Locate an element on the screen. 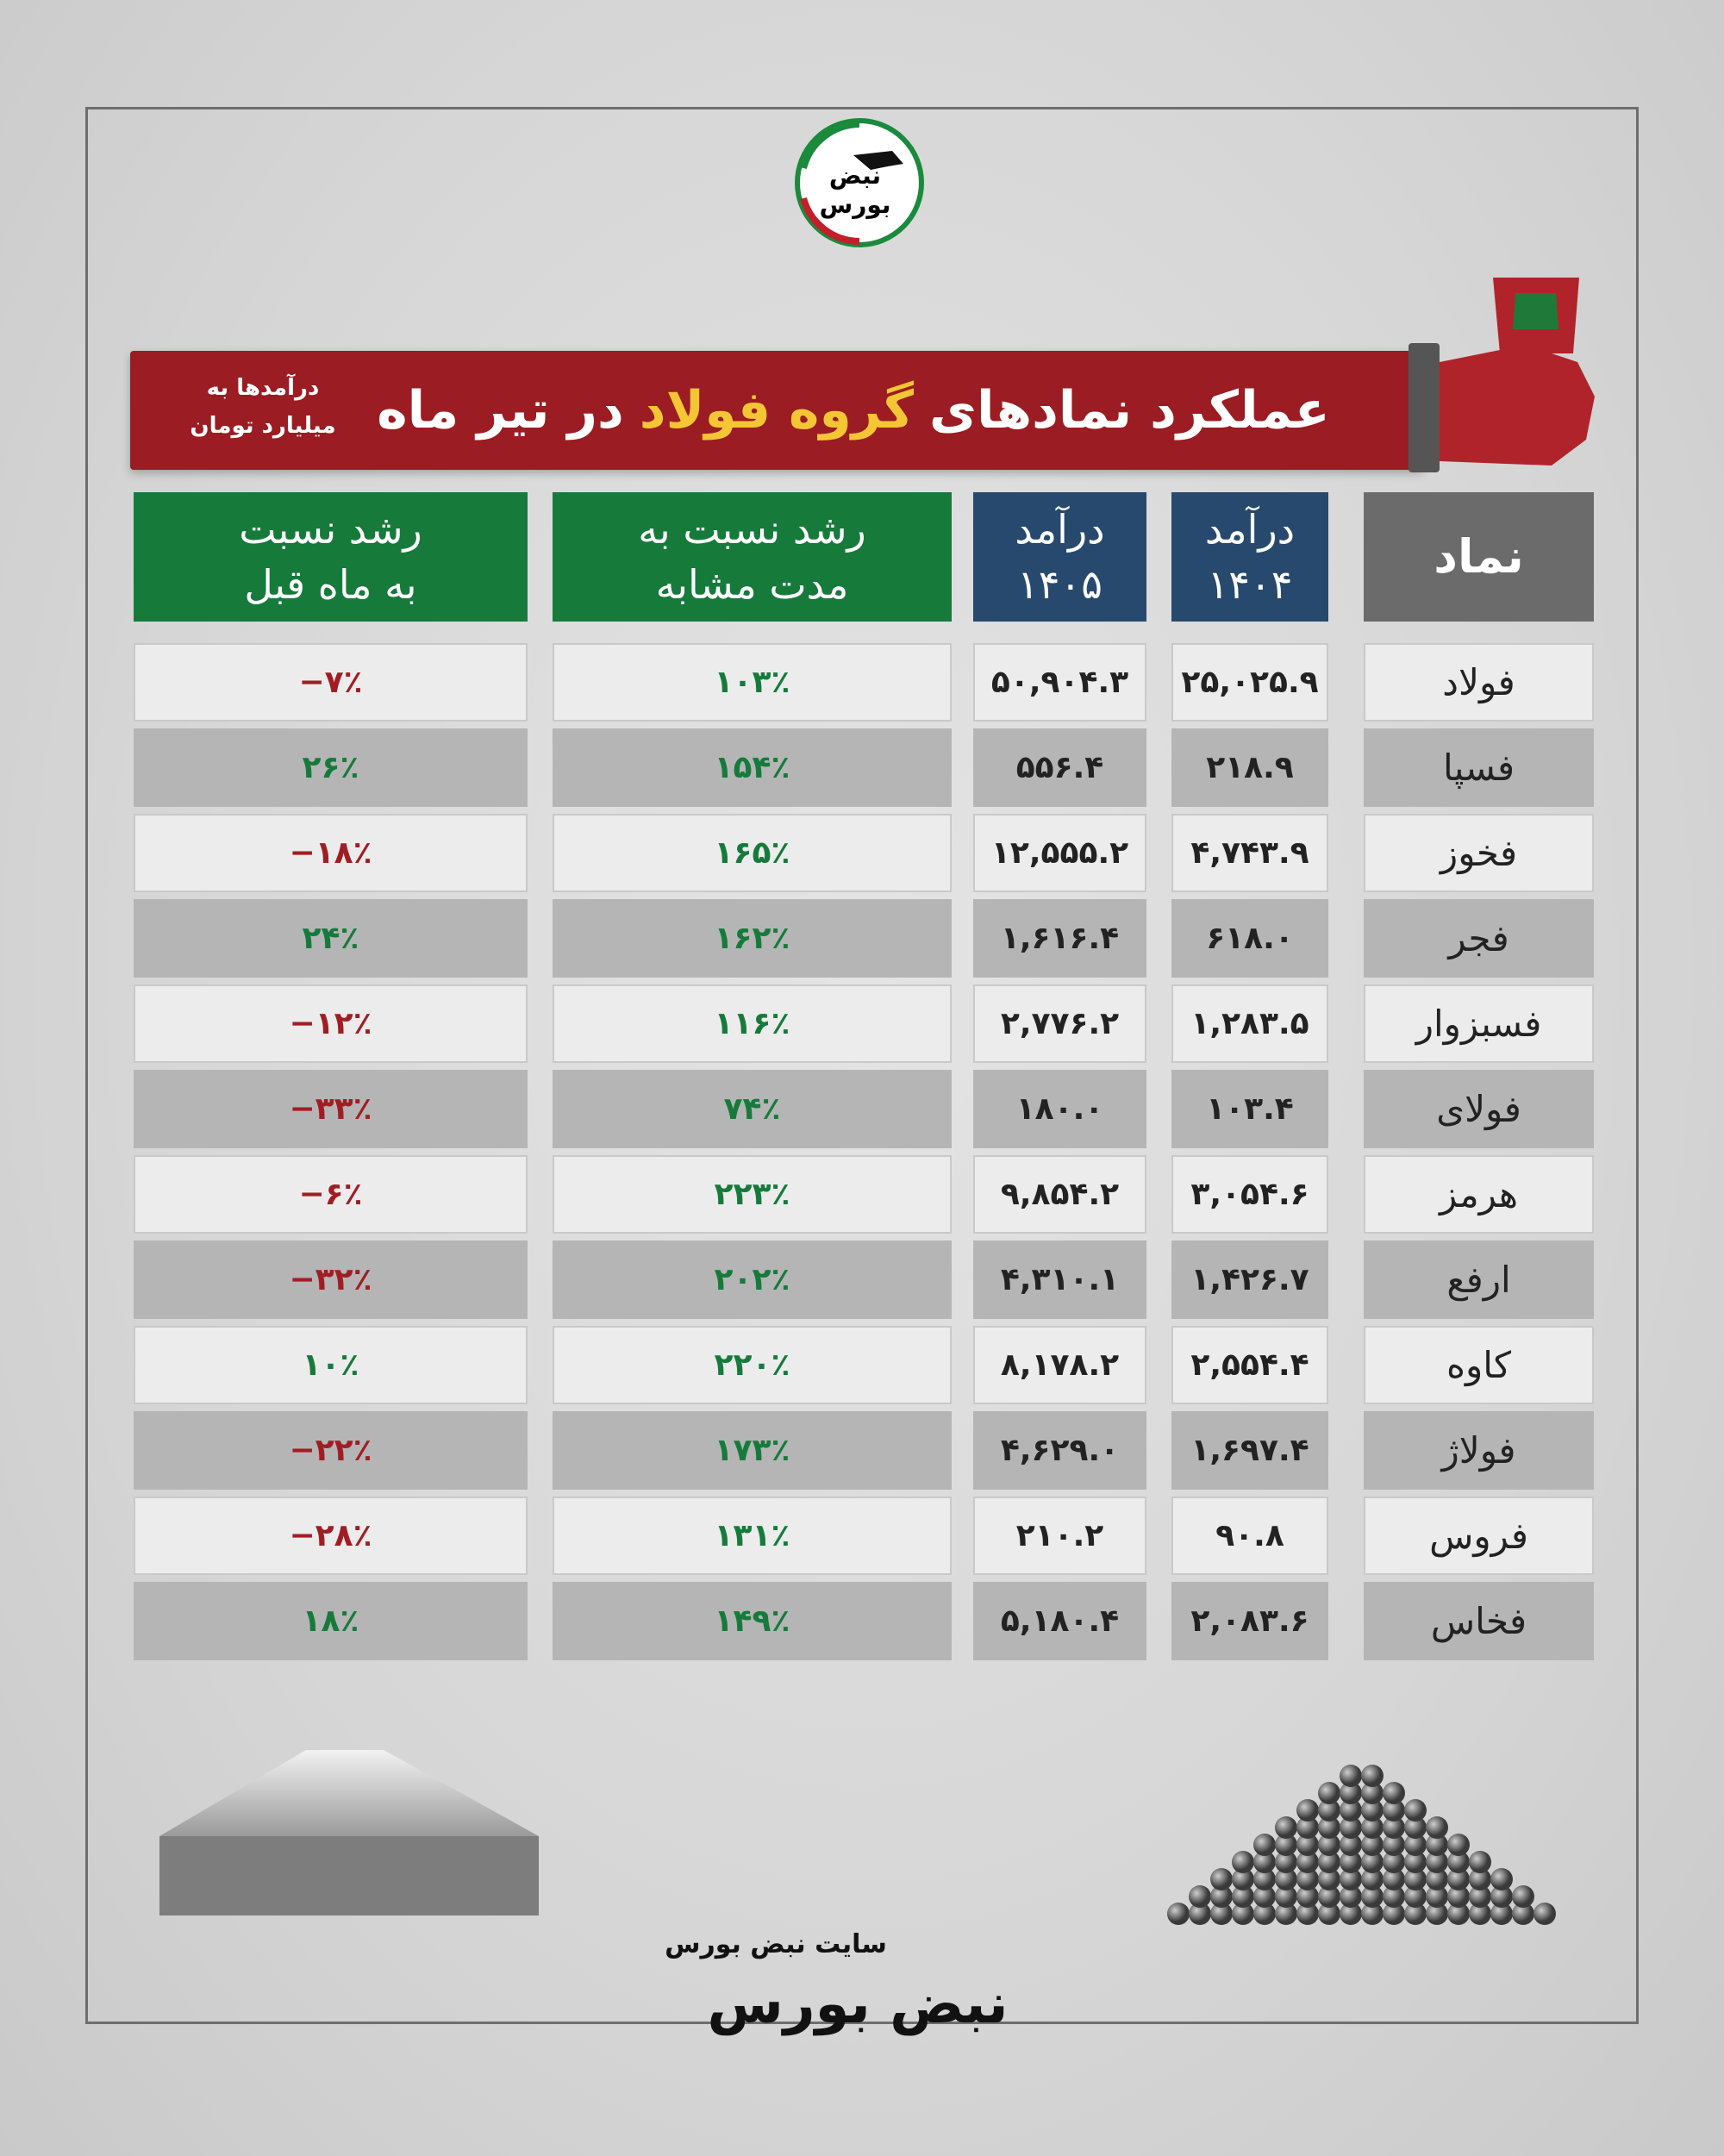 The image size is (1724, 2156). value-cell: ۱۸٪ is located at coordinates (331, 1621).